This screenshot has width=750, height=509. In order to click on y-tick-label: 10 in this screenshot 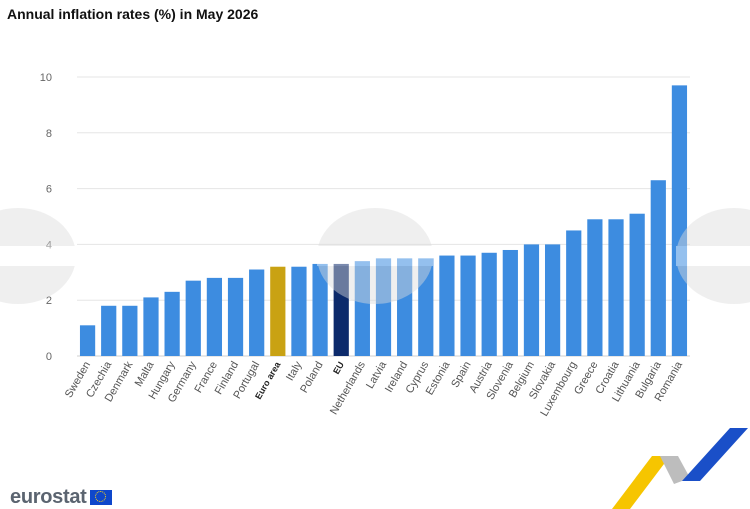, I will do `click(46, 78)`.